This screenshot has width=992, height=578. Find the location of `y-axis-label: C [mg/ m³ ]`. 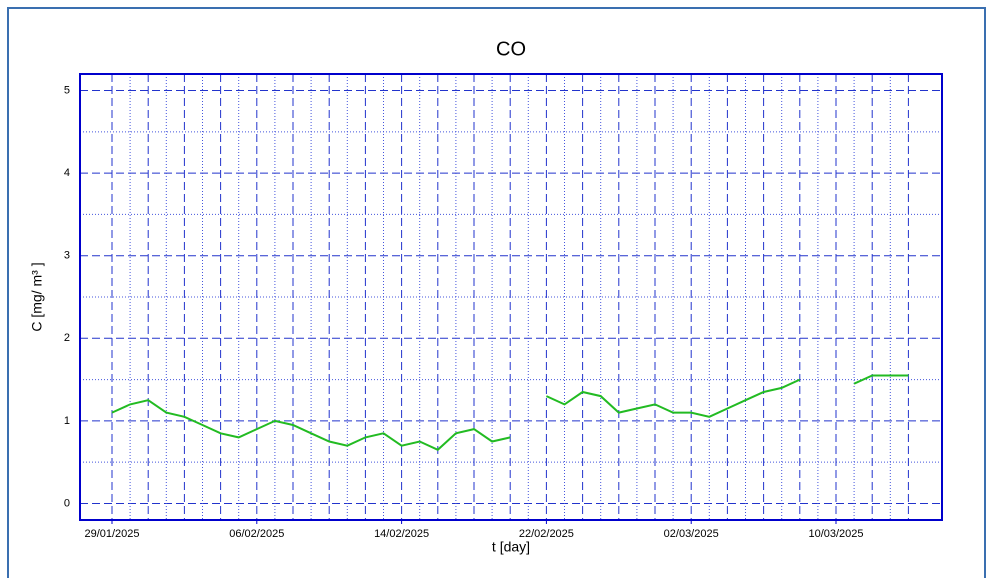

y-axis-label: C [mg/ m³ ] is located at coordinates (37, 296).